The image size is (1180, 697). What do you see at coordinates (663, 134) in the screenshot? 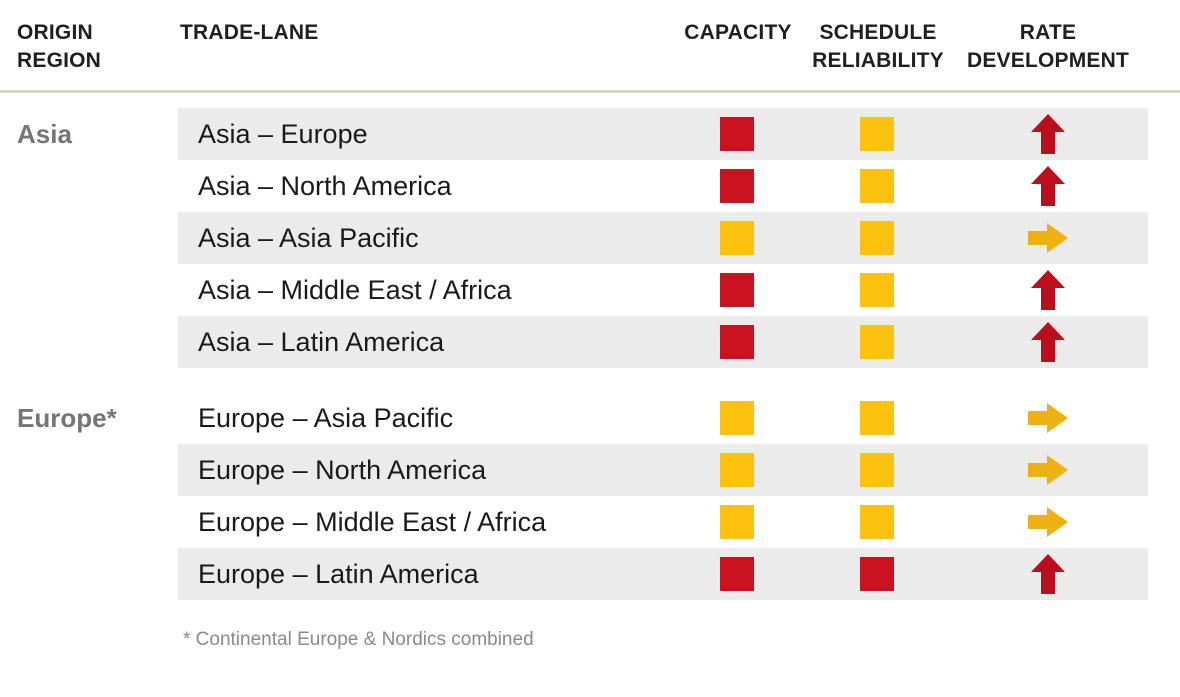
I see `trade-lane-row: Asia – Europe` at bounding box center [663, 134].